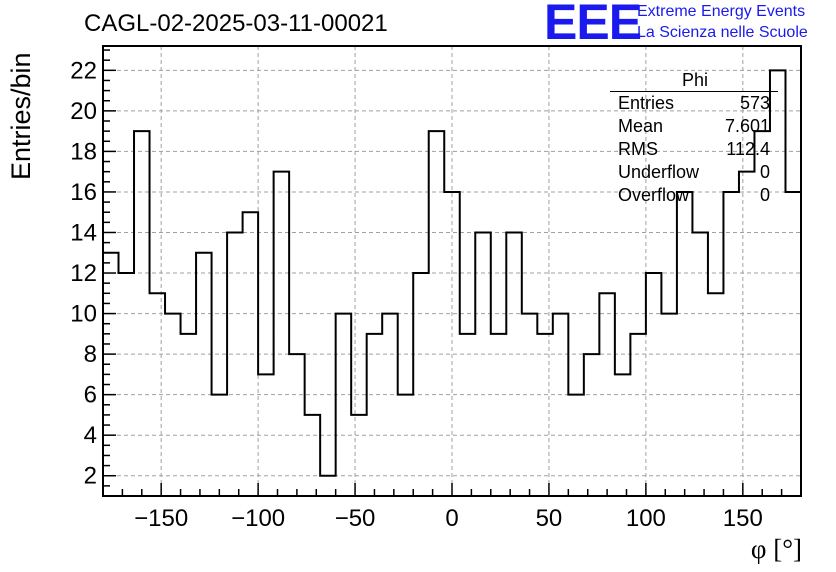  What do you see at coordinates (722, 32) in the screenshot?
I see `logo-line-2: La Scienza nelle Scuole` at bounding box center [722, 32].